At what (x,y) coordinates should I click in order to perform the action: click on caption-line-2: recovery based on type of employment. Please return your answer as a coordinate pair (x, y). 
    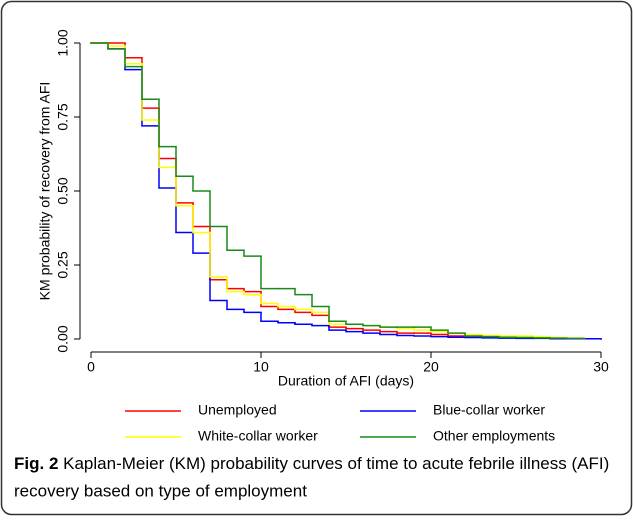
    Looking at the image, I should click on (160, 490).